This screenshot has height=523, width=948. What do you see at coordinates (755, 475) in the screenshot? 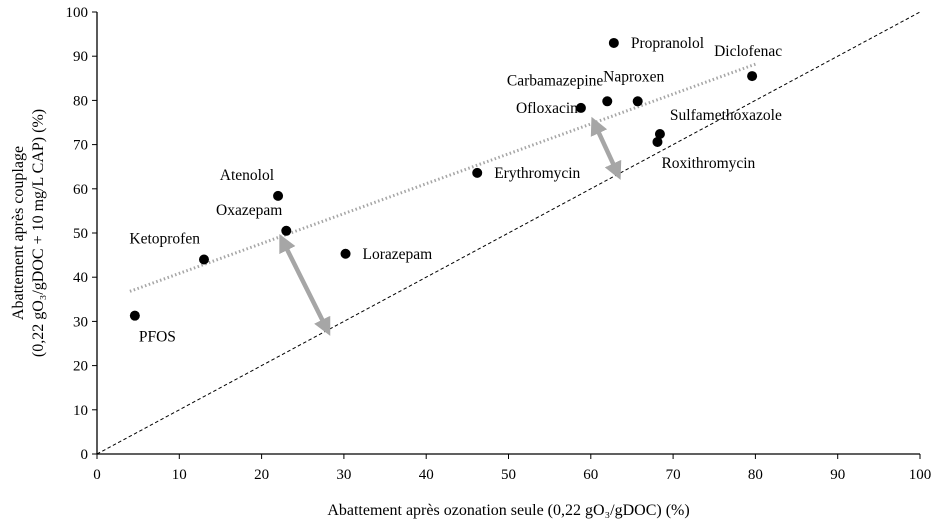
I see `x-tick-label: 80` at bounding box center [755, 475].